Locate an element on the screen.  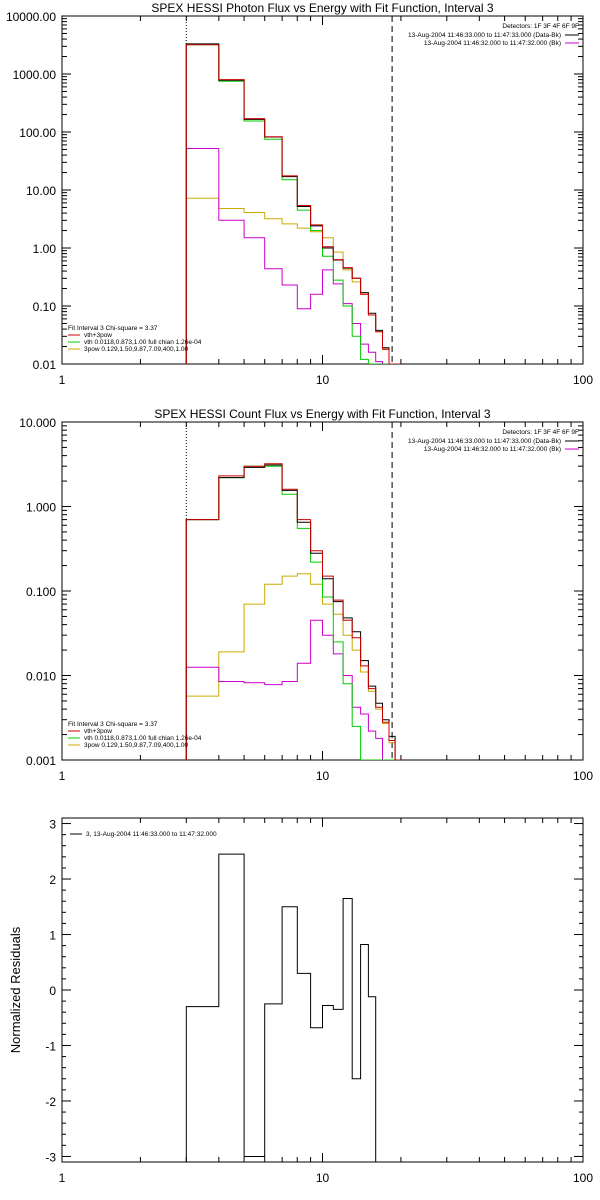
y-tick-label: 1.000 is located at coordinates (41, 508).